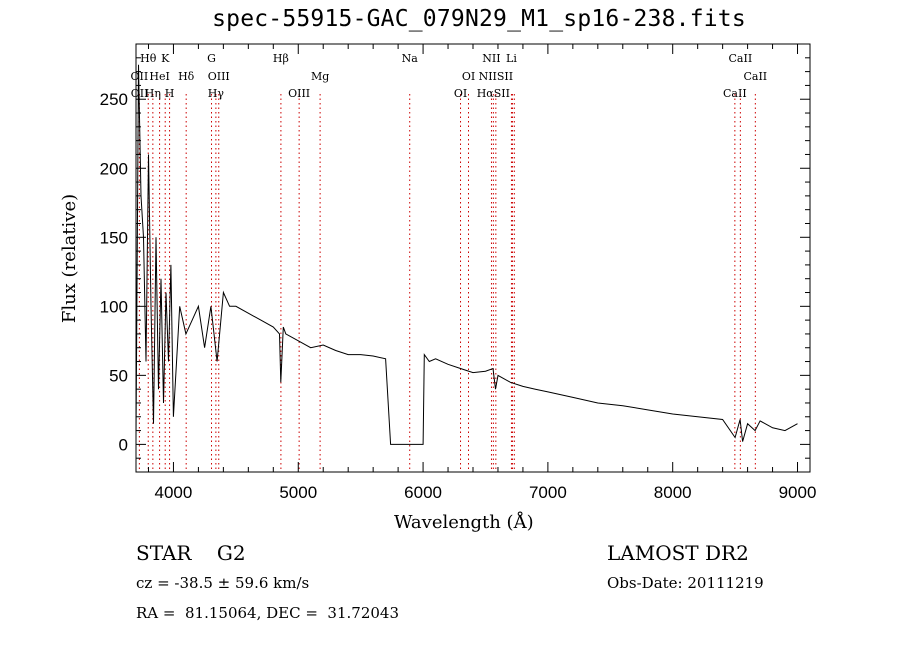  What do you see at coordinates (170, 93) in the screenshot?
I see `line-label: H` at bounding box center [170, 93].